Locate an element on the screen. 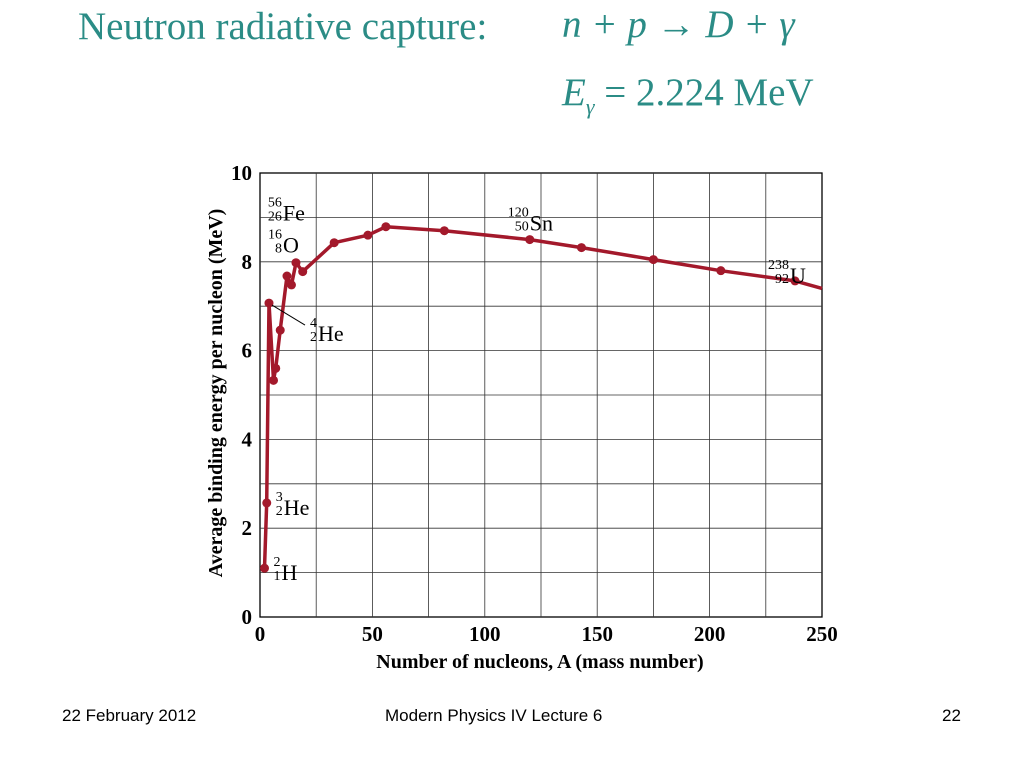 The width and height of the screenshot is (1024, 768). mass-number: 56 is located at coordinates (275, 203).